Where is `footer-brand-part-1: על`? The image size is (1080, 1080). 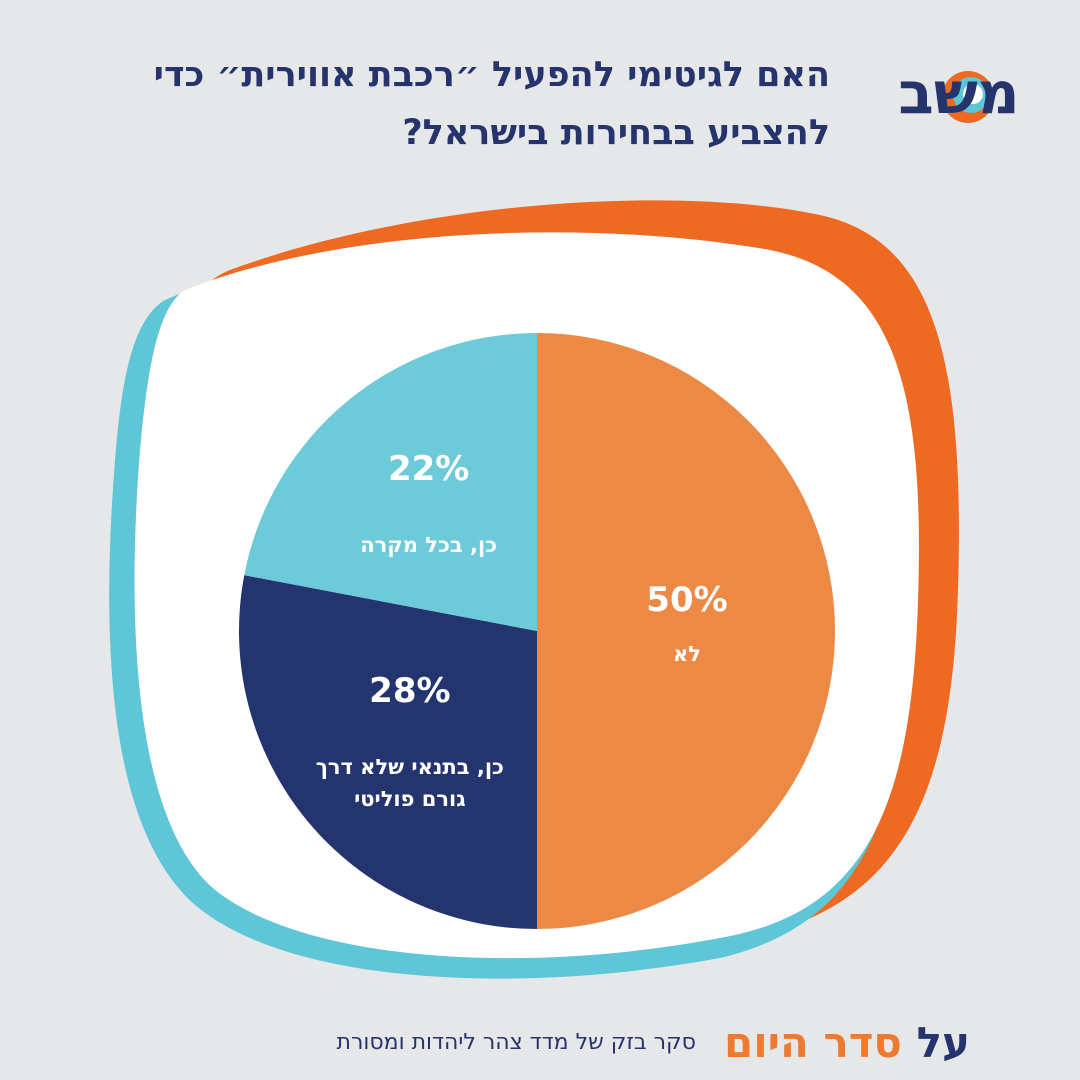
footer-brand-part-1: על is located at coordinates (943, 1042).